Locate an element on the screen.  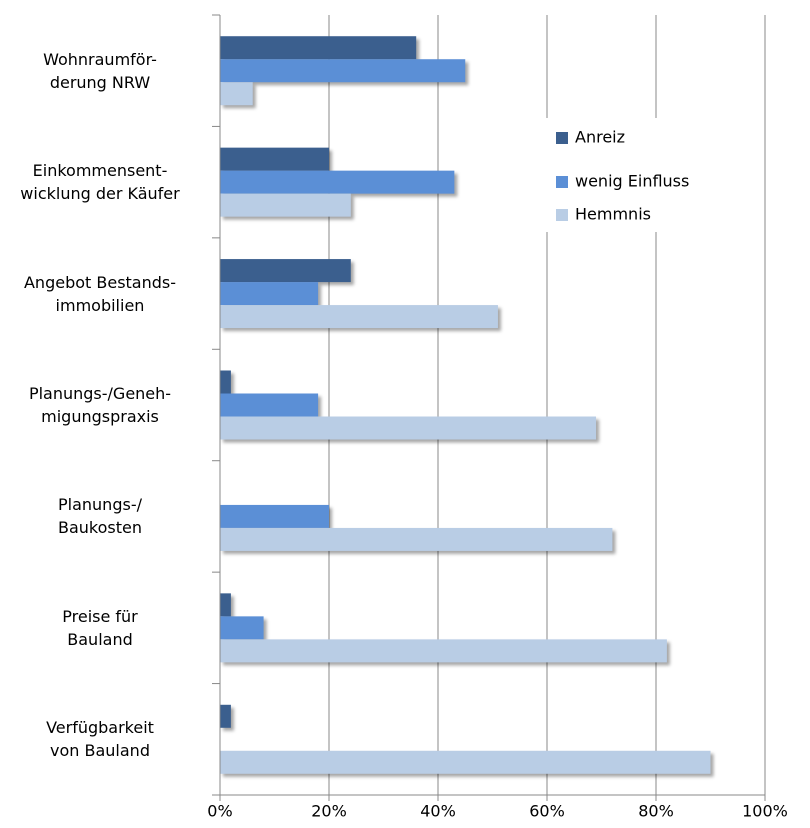
legend-box is located at coordinates (631, 175).